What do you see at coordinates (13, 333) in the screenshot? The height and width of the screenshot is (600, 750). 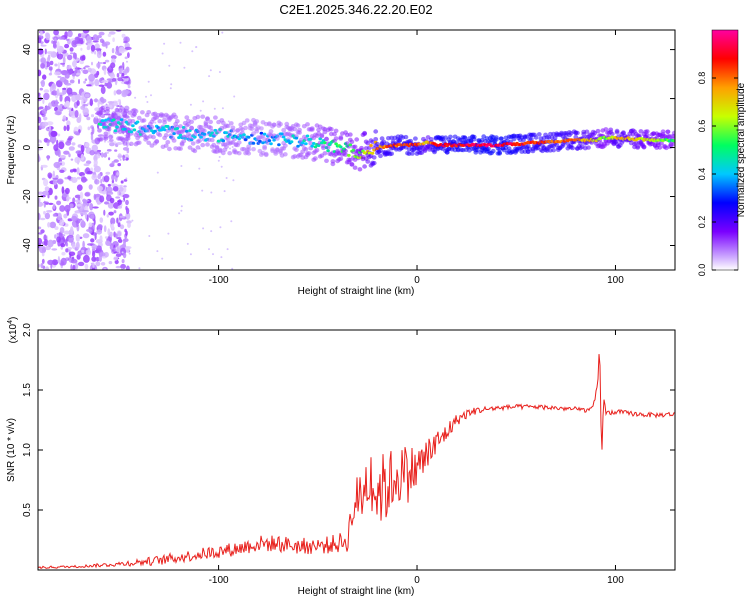 I see `snr-y-scale-text: (x10` at bounding box center [13, 333].